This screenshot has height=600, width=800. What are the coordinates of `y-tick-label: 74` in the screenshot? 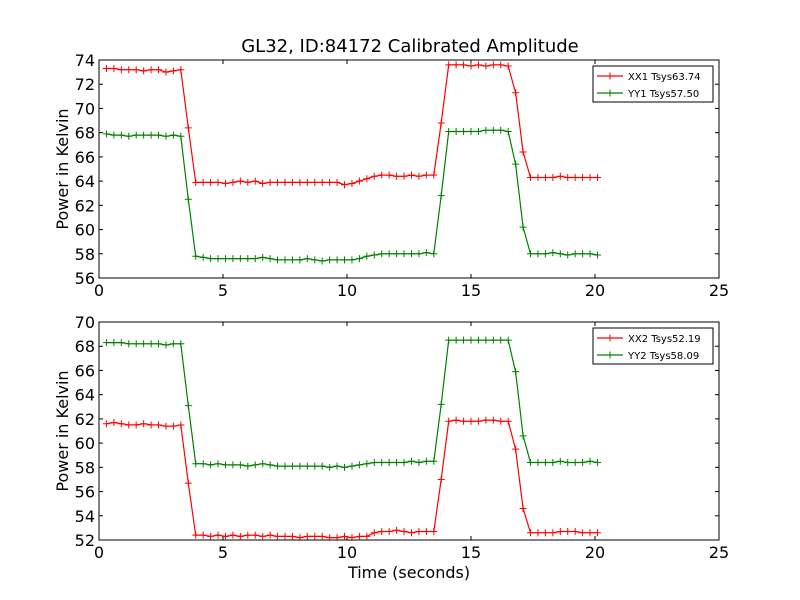 It's located at (85, 60).